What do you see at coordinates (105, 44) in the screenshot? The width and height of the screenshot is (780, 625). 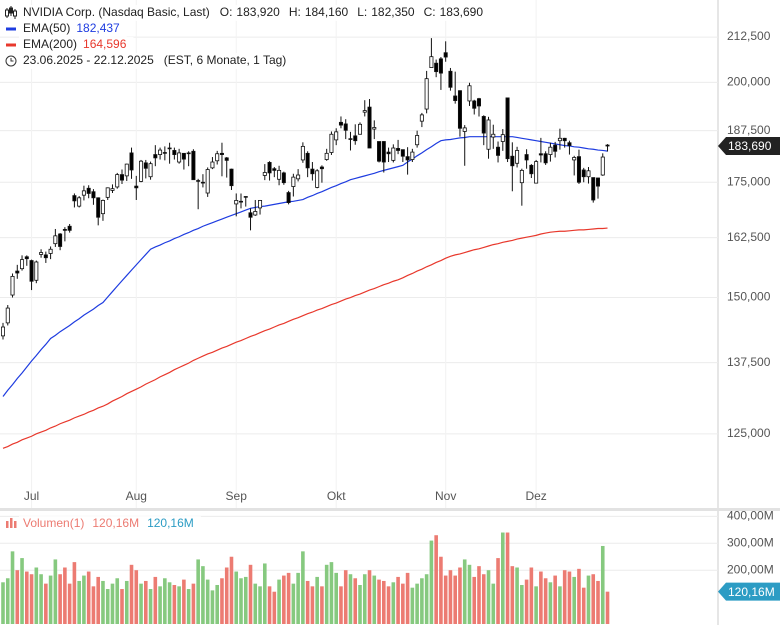 I see `legend-value: 164,596` at bounding box center [105, 44].